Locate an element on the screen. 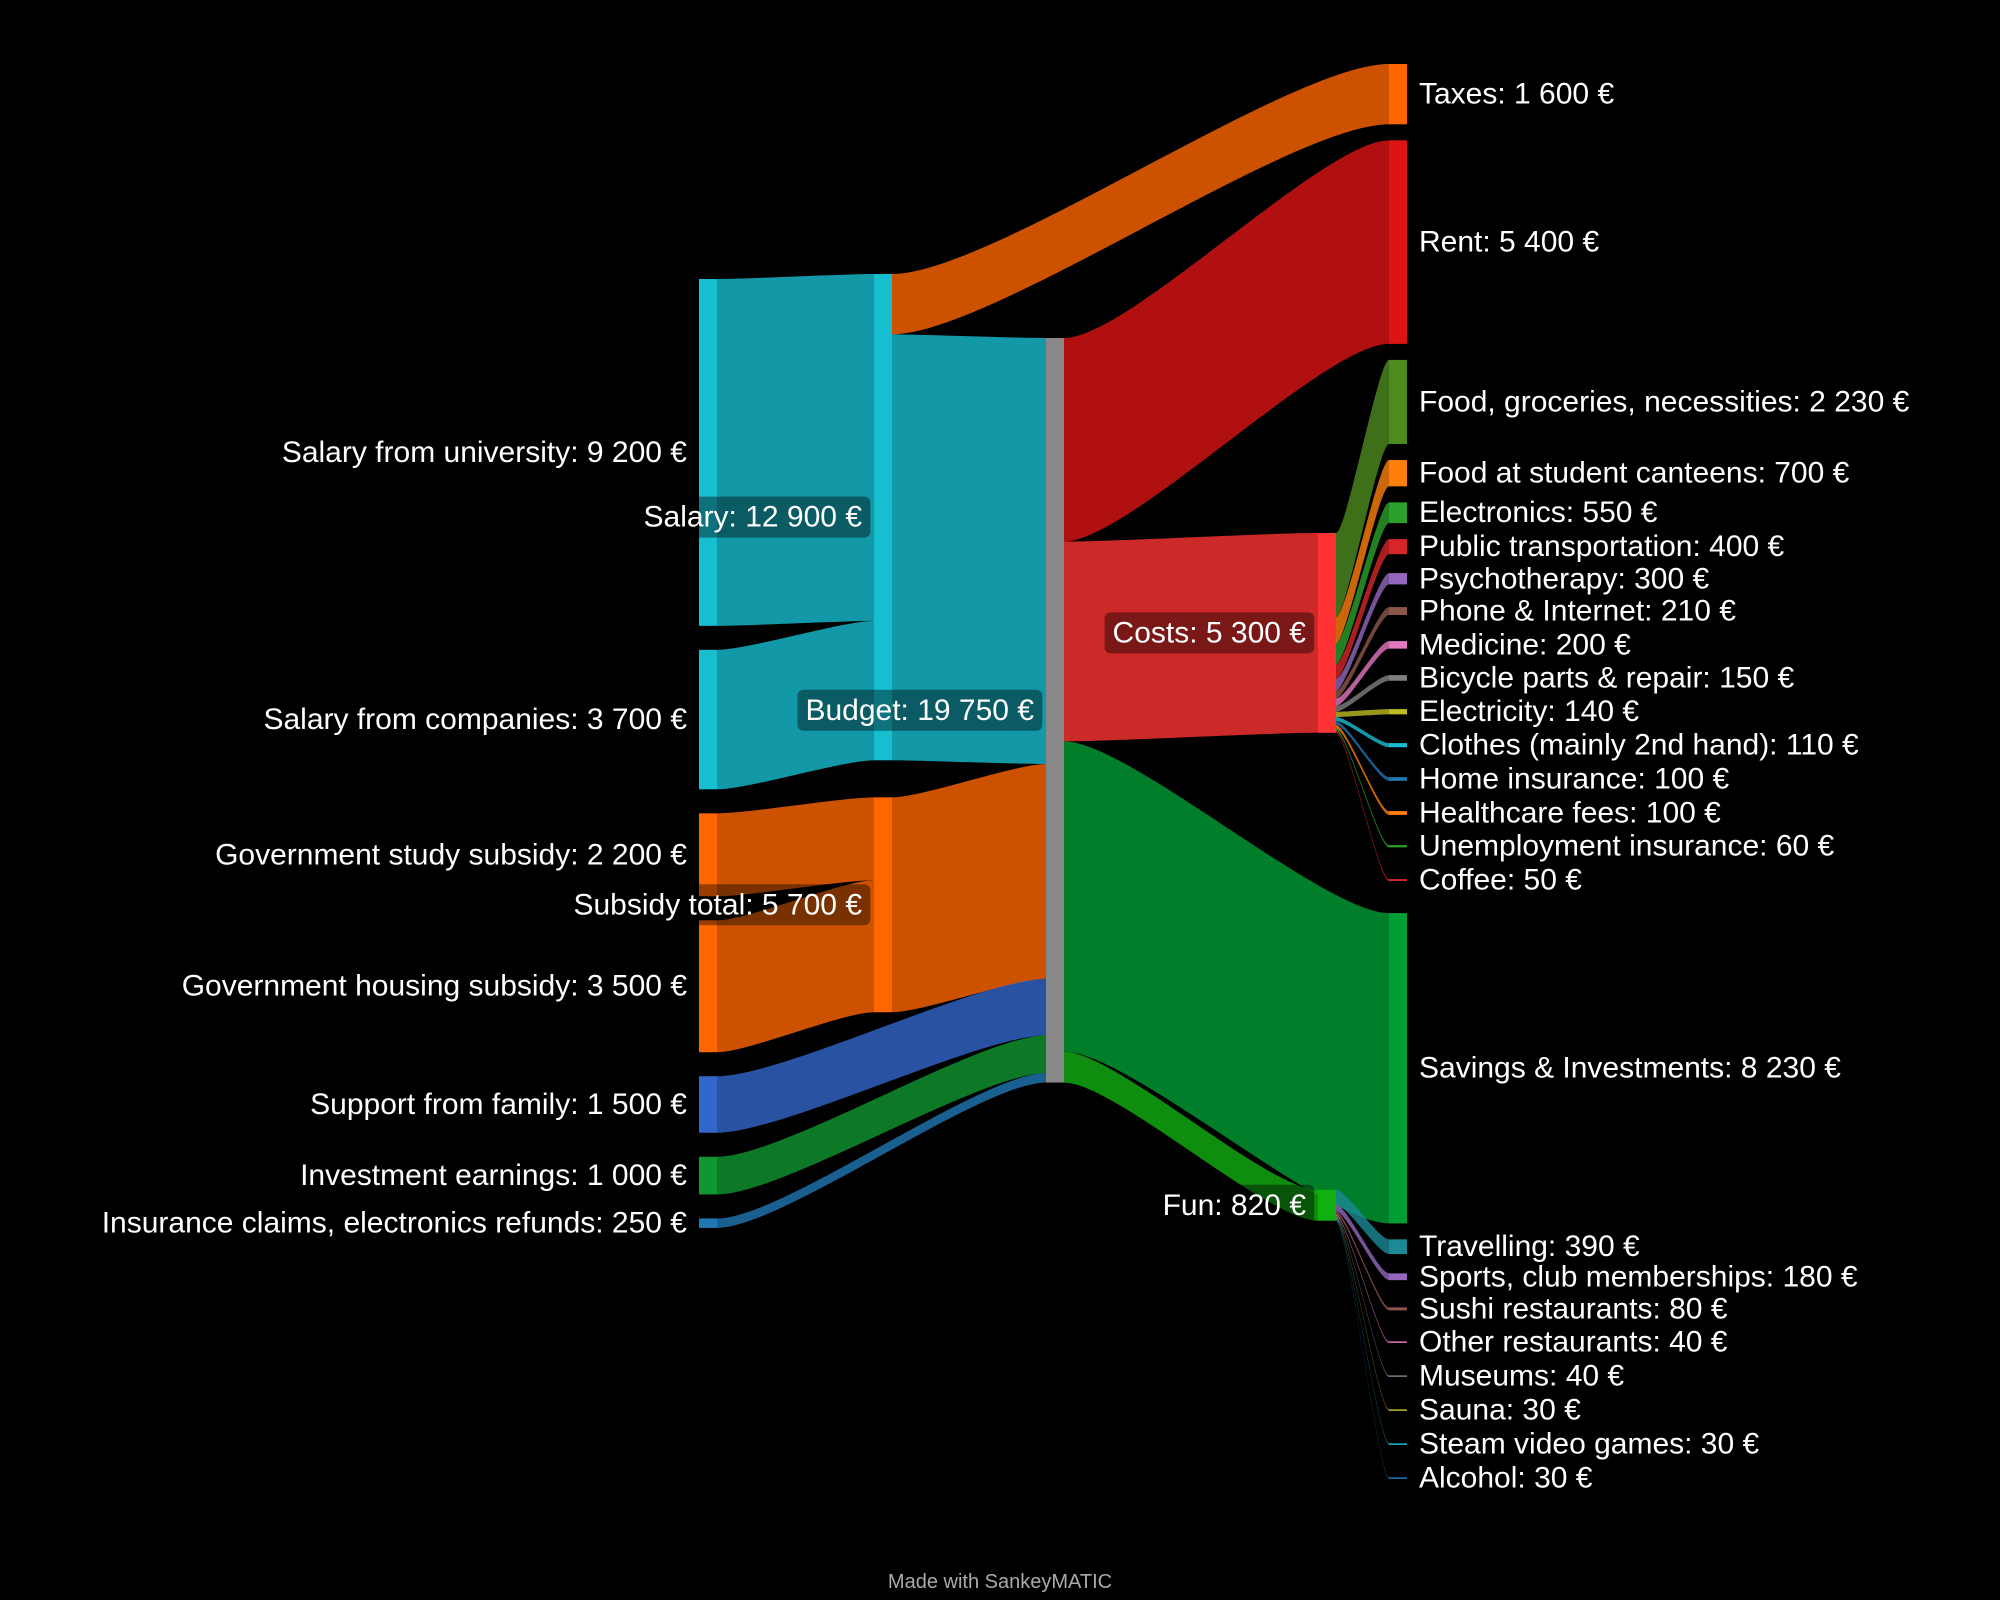 The image size is (2000, 1600). node-label: Electricity: 140 € is located at coordinates (1529, 711).